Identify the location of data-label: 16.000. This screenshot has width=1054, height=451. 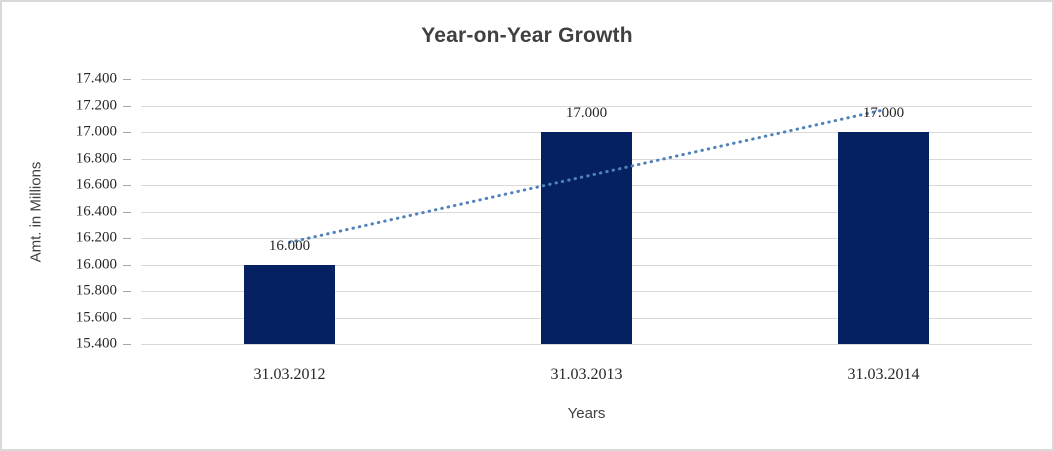
(289, 245).